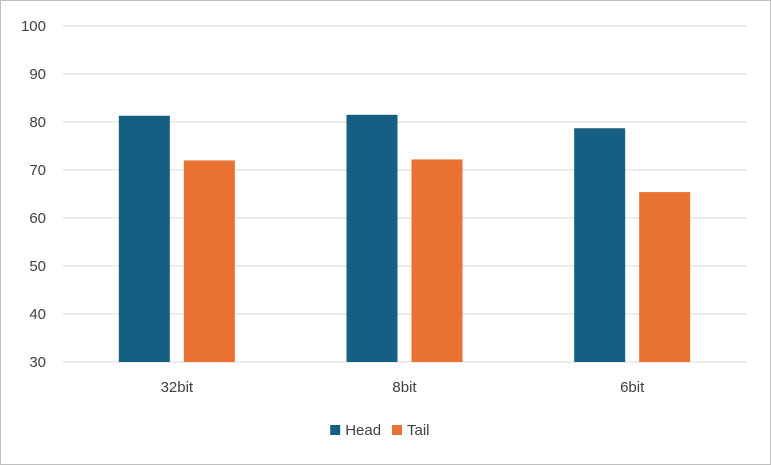 The height and width of the screenshot is (465, 771). I want to click on y-tick-label: 100, so click(33, 26).